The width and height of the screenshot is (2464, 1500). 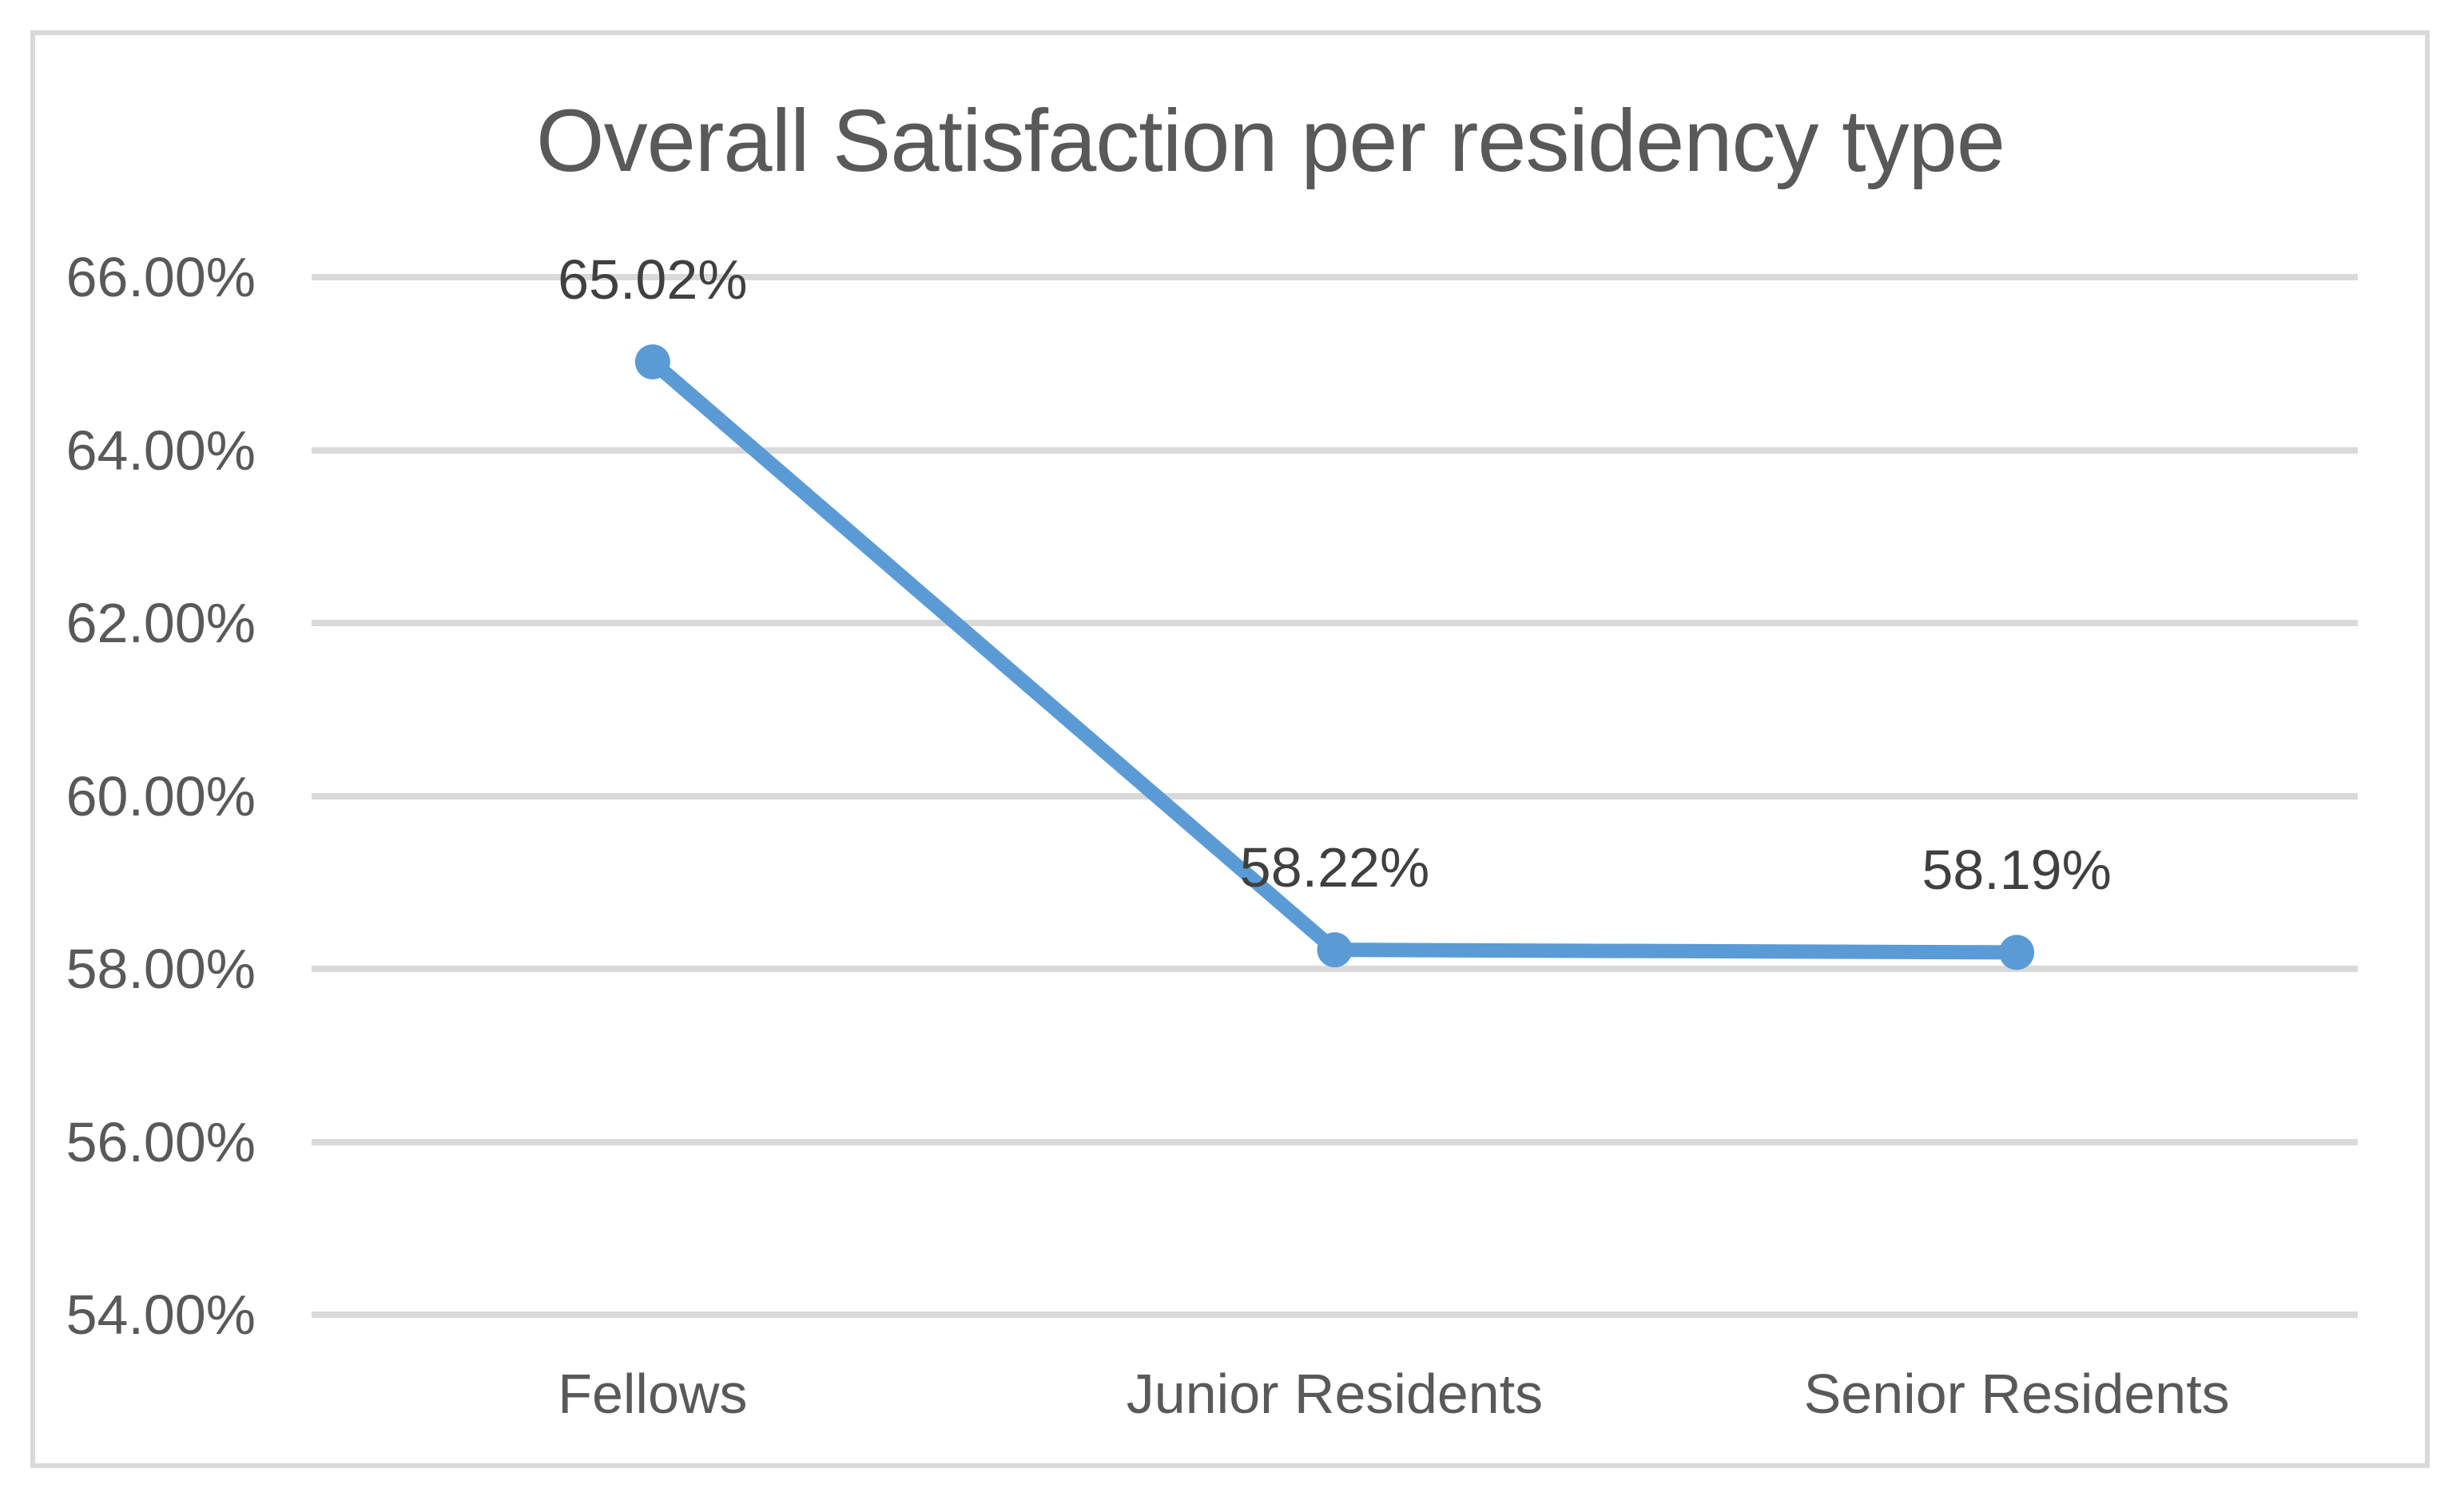 I want to click on y-axis-tick-label: 58.00%, so click(x=161, y=969).